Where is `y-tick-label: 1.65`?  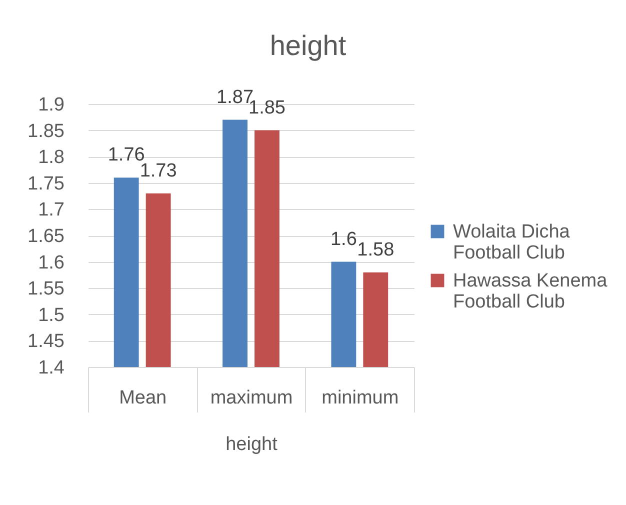 y-tick-label: 1.65 is located at coordinates (46, 236).